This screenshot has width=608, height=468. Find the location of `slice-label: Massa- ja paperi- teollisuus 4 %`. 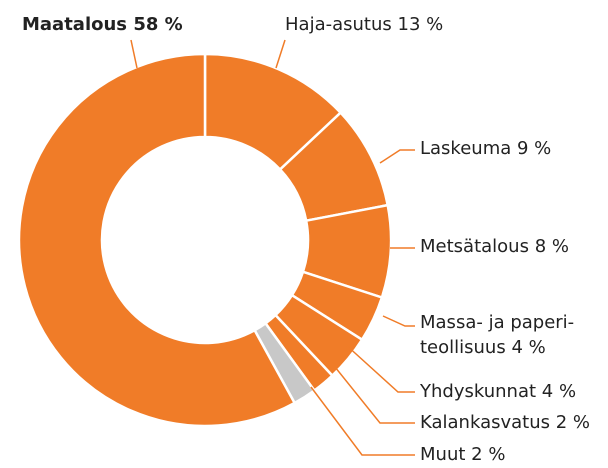

slice-label: Massa- ja paperi- teollisuus 4 % is located at coordinates (497, 335).